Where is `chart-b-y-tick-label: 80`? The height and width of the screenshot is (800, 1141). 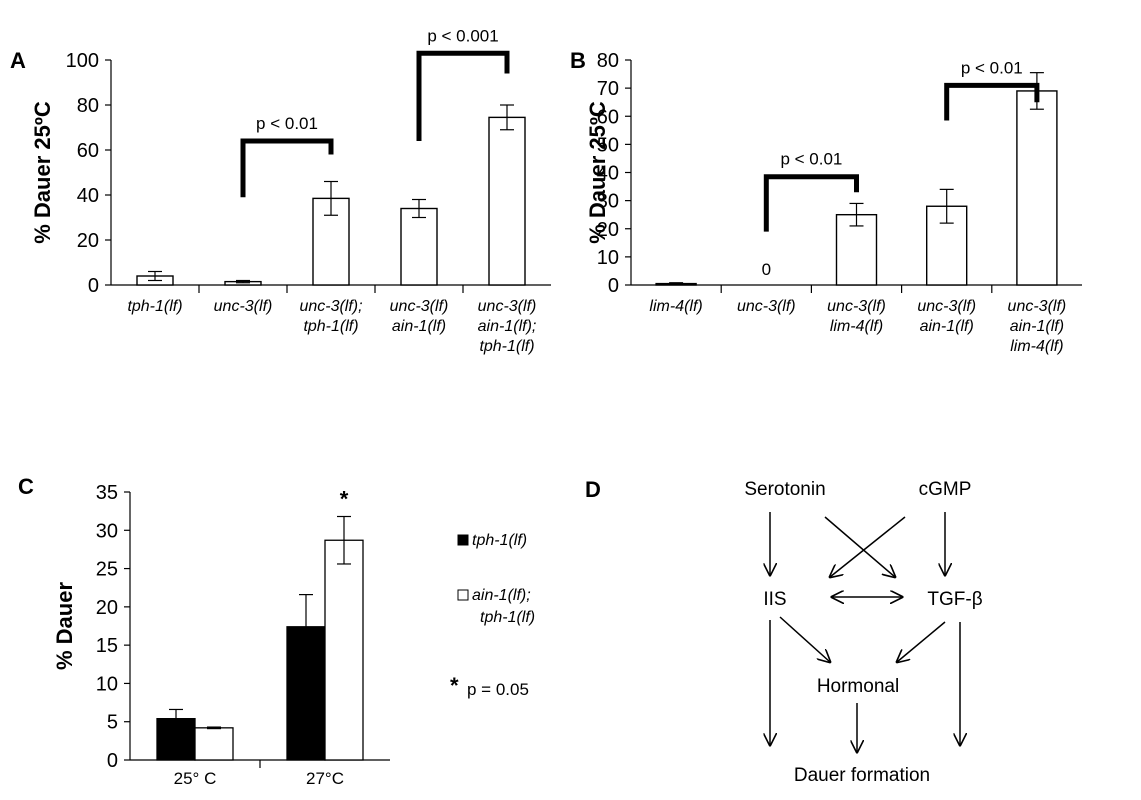 chart-b-y-tick-label: 80 is located at coordinates (608, 61).